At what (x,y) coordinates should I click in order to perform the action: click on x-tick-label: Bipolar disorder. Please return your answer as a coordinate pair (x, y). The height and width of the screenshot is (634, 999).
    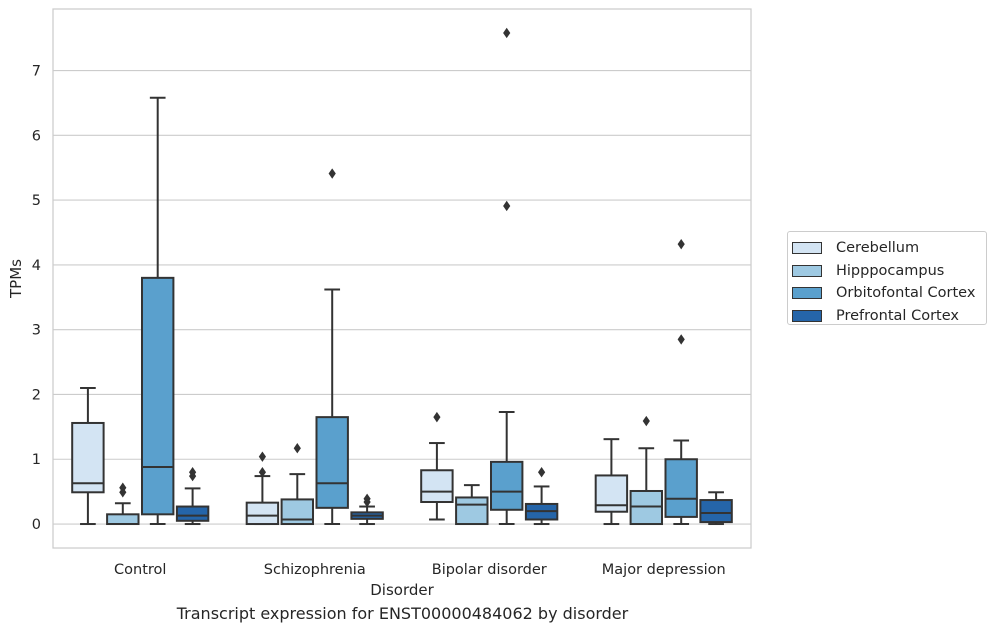
    Looking at the image, I should click on (489, 570).